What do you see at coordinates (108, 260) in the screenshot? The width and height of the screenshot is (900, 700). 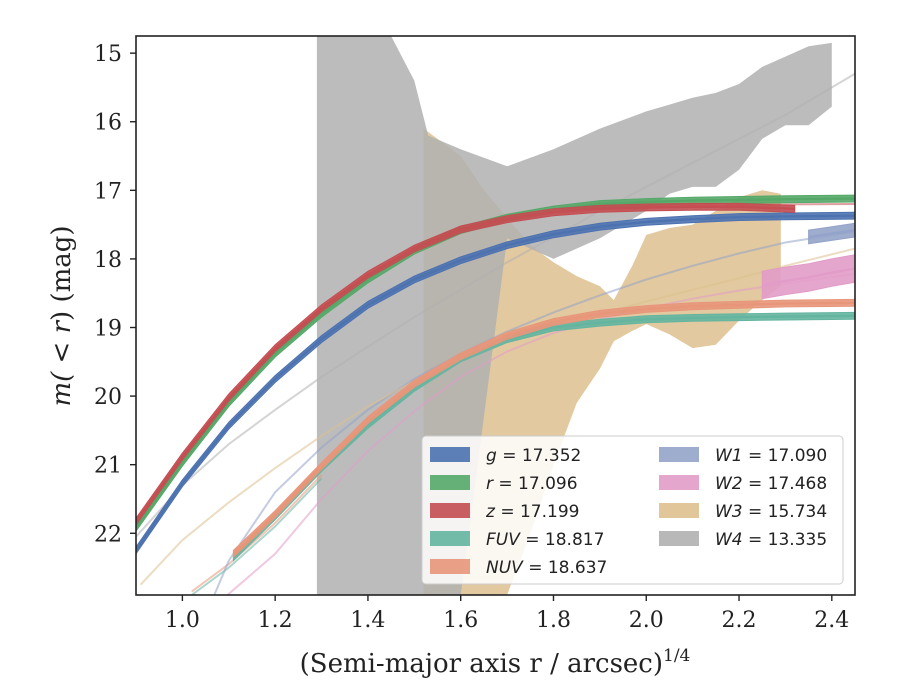 I see `y-tick-label: 18` at bounding box center [108, 260].